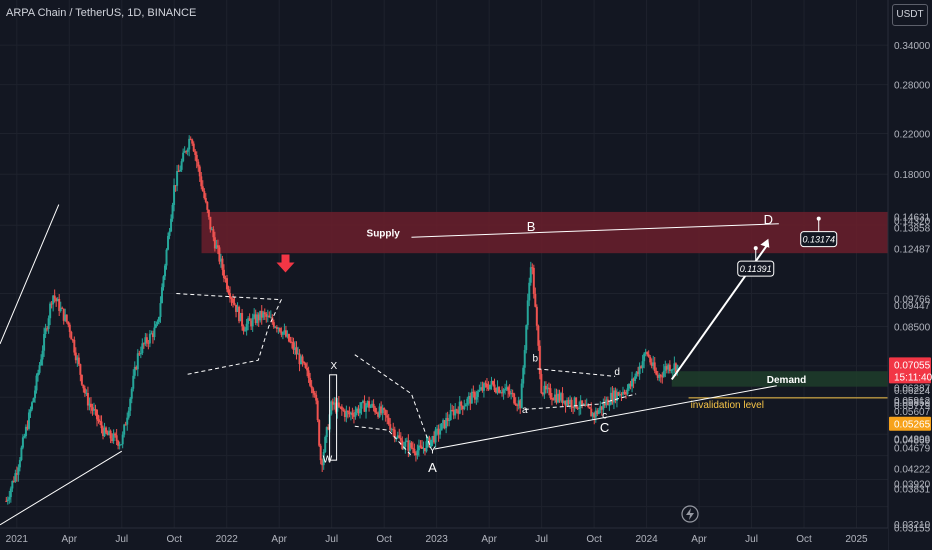  What do you see at coordinates (751, 539) in the screenshot?
I see `time-tick: Jul` at bounding box center [751, 539].